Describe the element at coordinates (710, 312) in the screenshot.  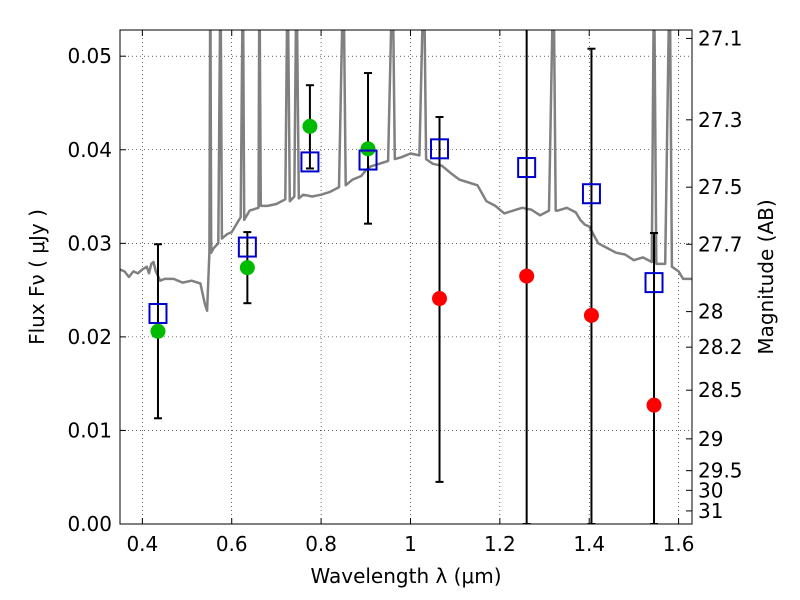
I see `y2-tick-label: 28` at that location.